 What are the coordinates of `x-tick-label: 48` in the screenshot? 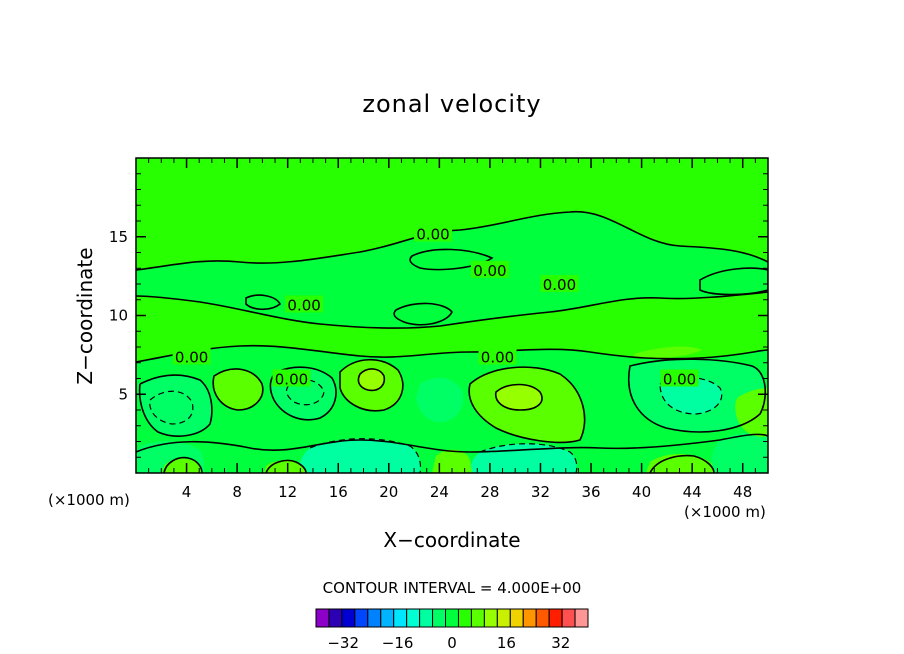 It's located at (742, 492).